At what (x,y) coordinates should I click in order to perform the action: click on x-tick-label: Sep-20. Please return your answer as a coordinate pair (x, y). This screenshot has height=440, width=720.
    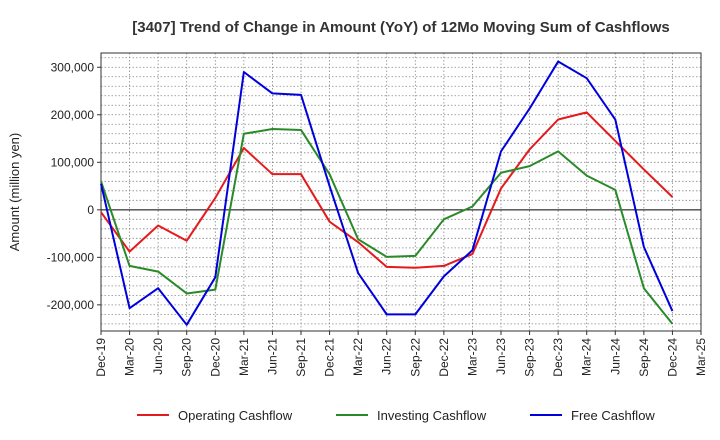
    Looking at the image, I should click on (187, 357).